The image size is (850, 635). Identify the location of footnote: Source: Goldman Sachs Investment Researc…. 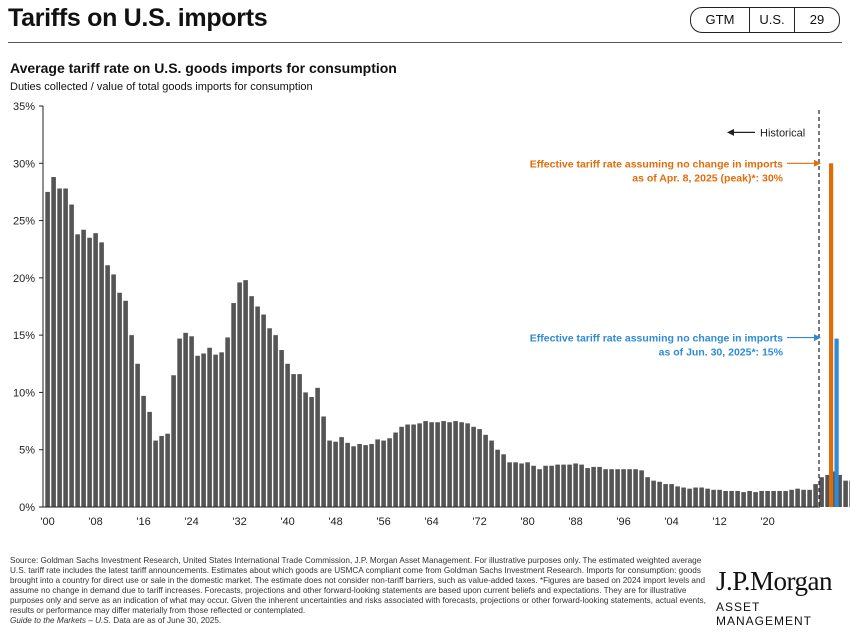
(360, 591).